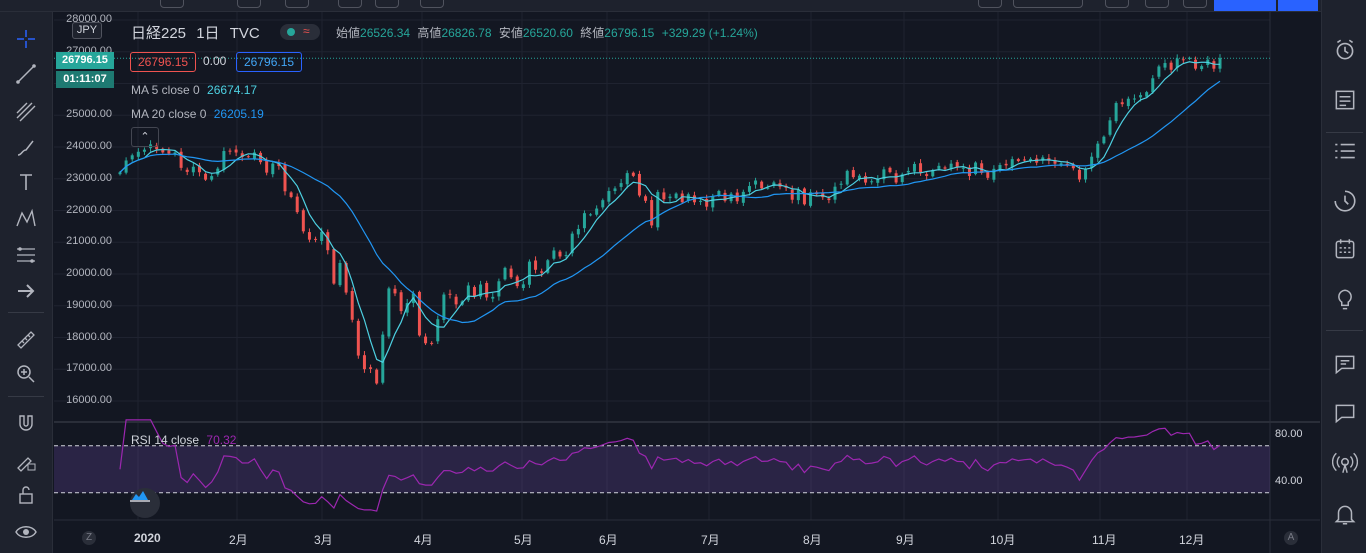  Describe the element at coordinates (905, 540) in the screenshot. I see `time-axis-label: 9月` at that location.